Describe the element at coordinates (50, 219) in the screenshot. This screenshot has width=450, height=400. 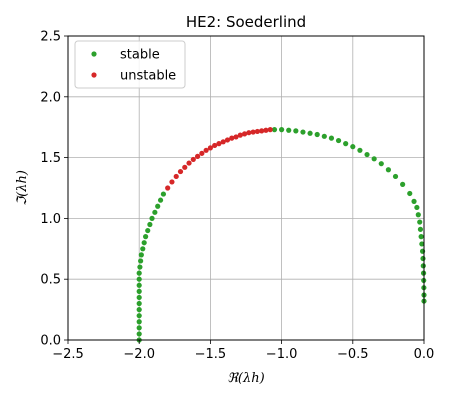
I see `y-tick-label: 1.0` at that location.